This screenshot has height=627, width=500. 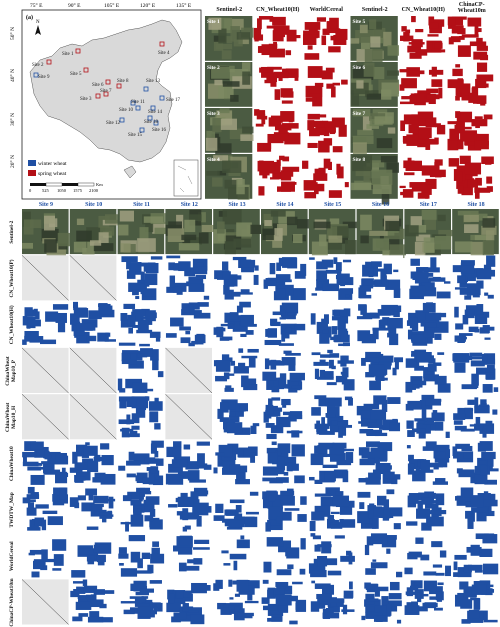 I want to click on scale-unit: Km, so click(x=99, y=184).